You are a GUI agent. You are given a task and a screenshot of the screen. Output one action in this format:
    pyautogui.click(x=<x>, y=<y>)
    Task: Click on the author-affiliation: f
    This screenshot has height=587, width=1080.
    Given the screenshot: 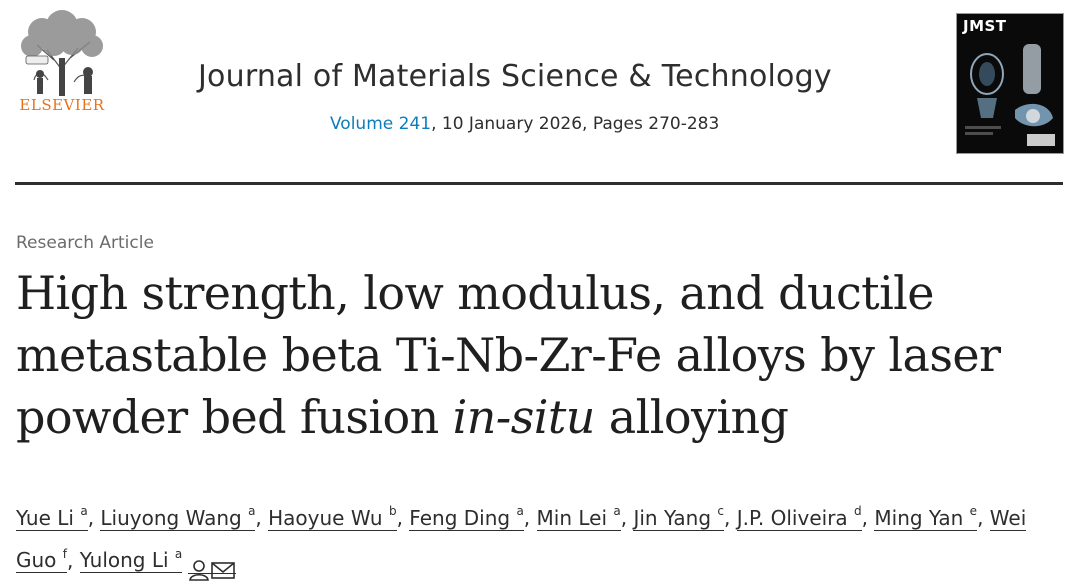 What is the action you would take?
    pyautogui.click(x=65, y=553)
    